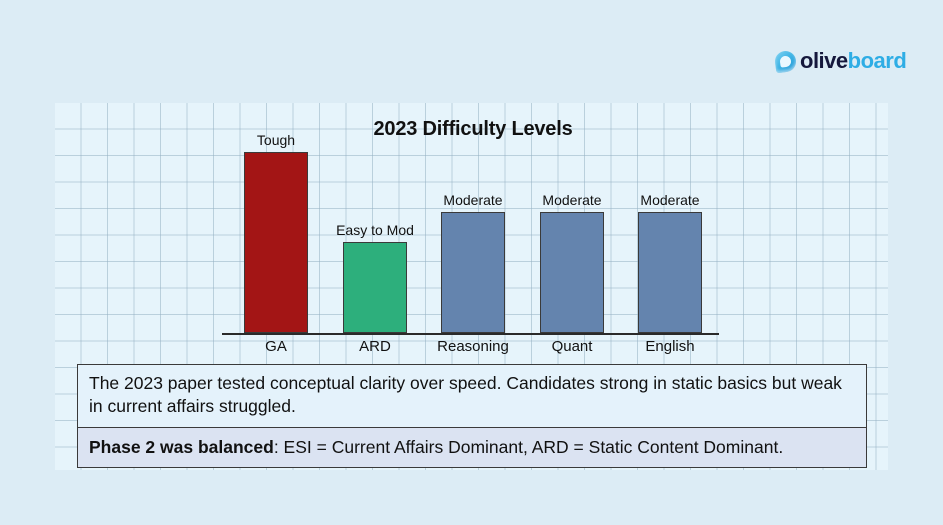  What do you see at coordinates (473, 200) in the screenshot?
I see `bar-value-label-reasoning: Moderate` at bounding box center [473, 200].